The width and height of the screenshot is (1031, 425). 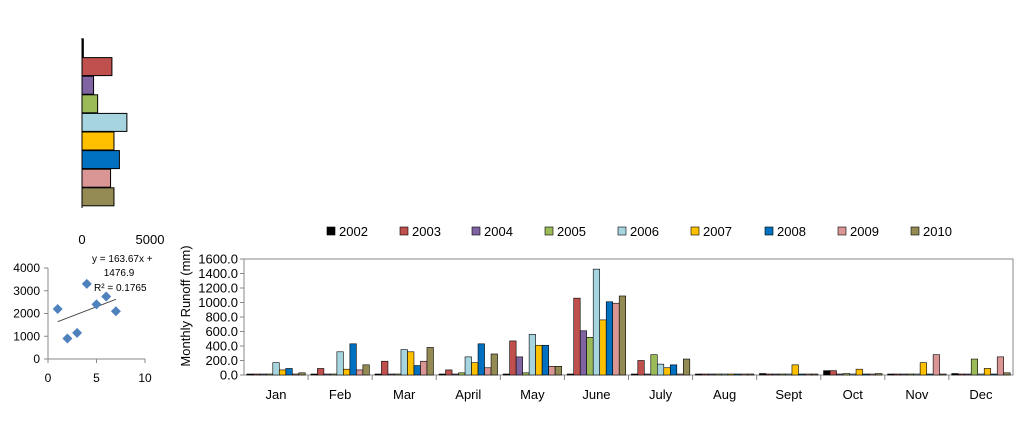 What do you see at coordinates (923, 369) in the screenshot?
I see `bar-2007-Nov` at bounding box center [923, 369].